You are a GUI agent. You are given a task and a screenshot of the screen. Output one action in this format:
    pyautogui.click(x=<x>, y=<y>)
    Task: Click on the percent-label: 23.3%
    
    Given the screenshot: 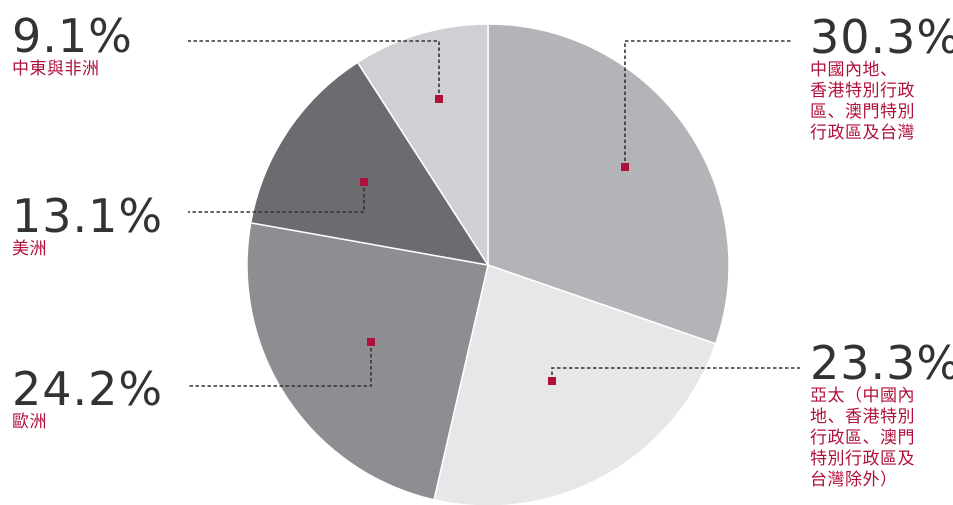 What is the action you would take?
    pyautogui.click(x=881, y=363)
    